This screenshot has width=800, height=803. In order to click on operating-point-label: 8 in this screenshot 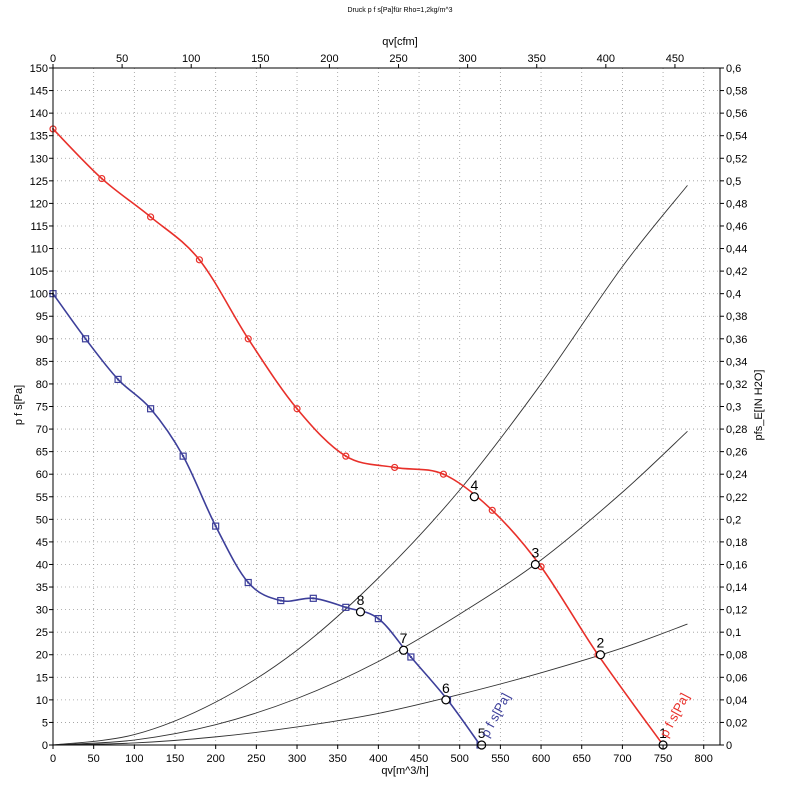, I will do `click(361, 600)`.